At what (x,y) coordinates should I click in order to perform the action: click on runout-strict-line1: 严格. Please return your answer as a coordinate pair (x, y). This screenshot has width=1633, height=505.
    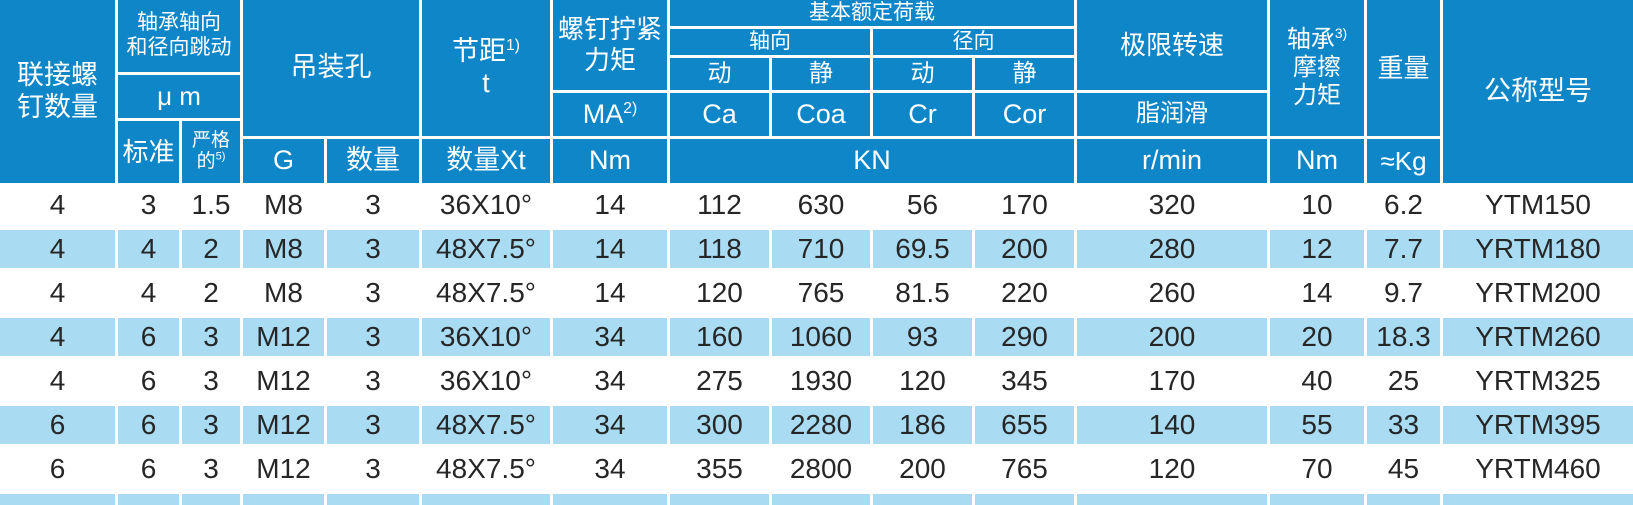
    Looking at the image, I should click on (210, 141).